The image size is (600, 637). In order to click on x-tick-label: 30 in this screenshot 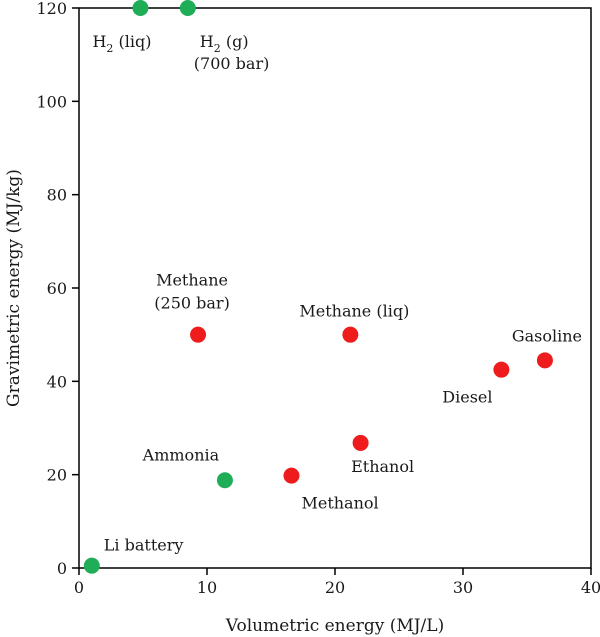, I will do `click(463, 587)`.